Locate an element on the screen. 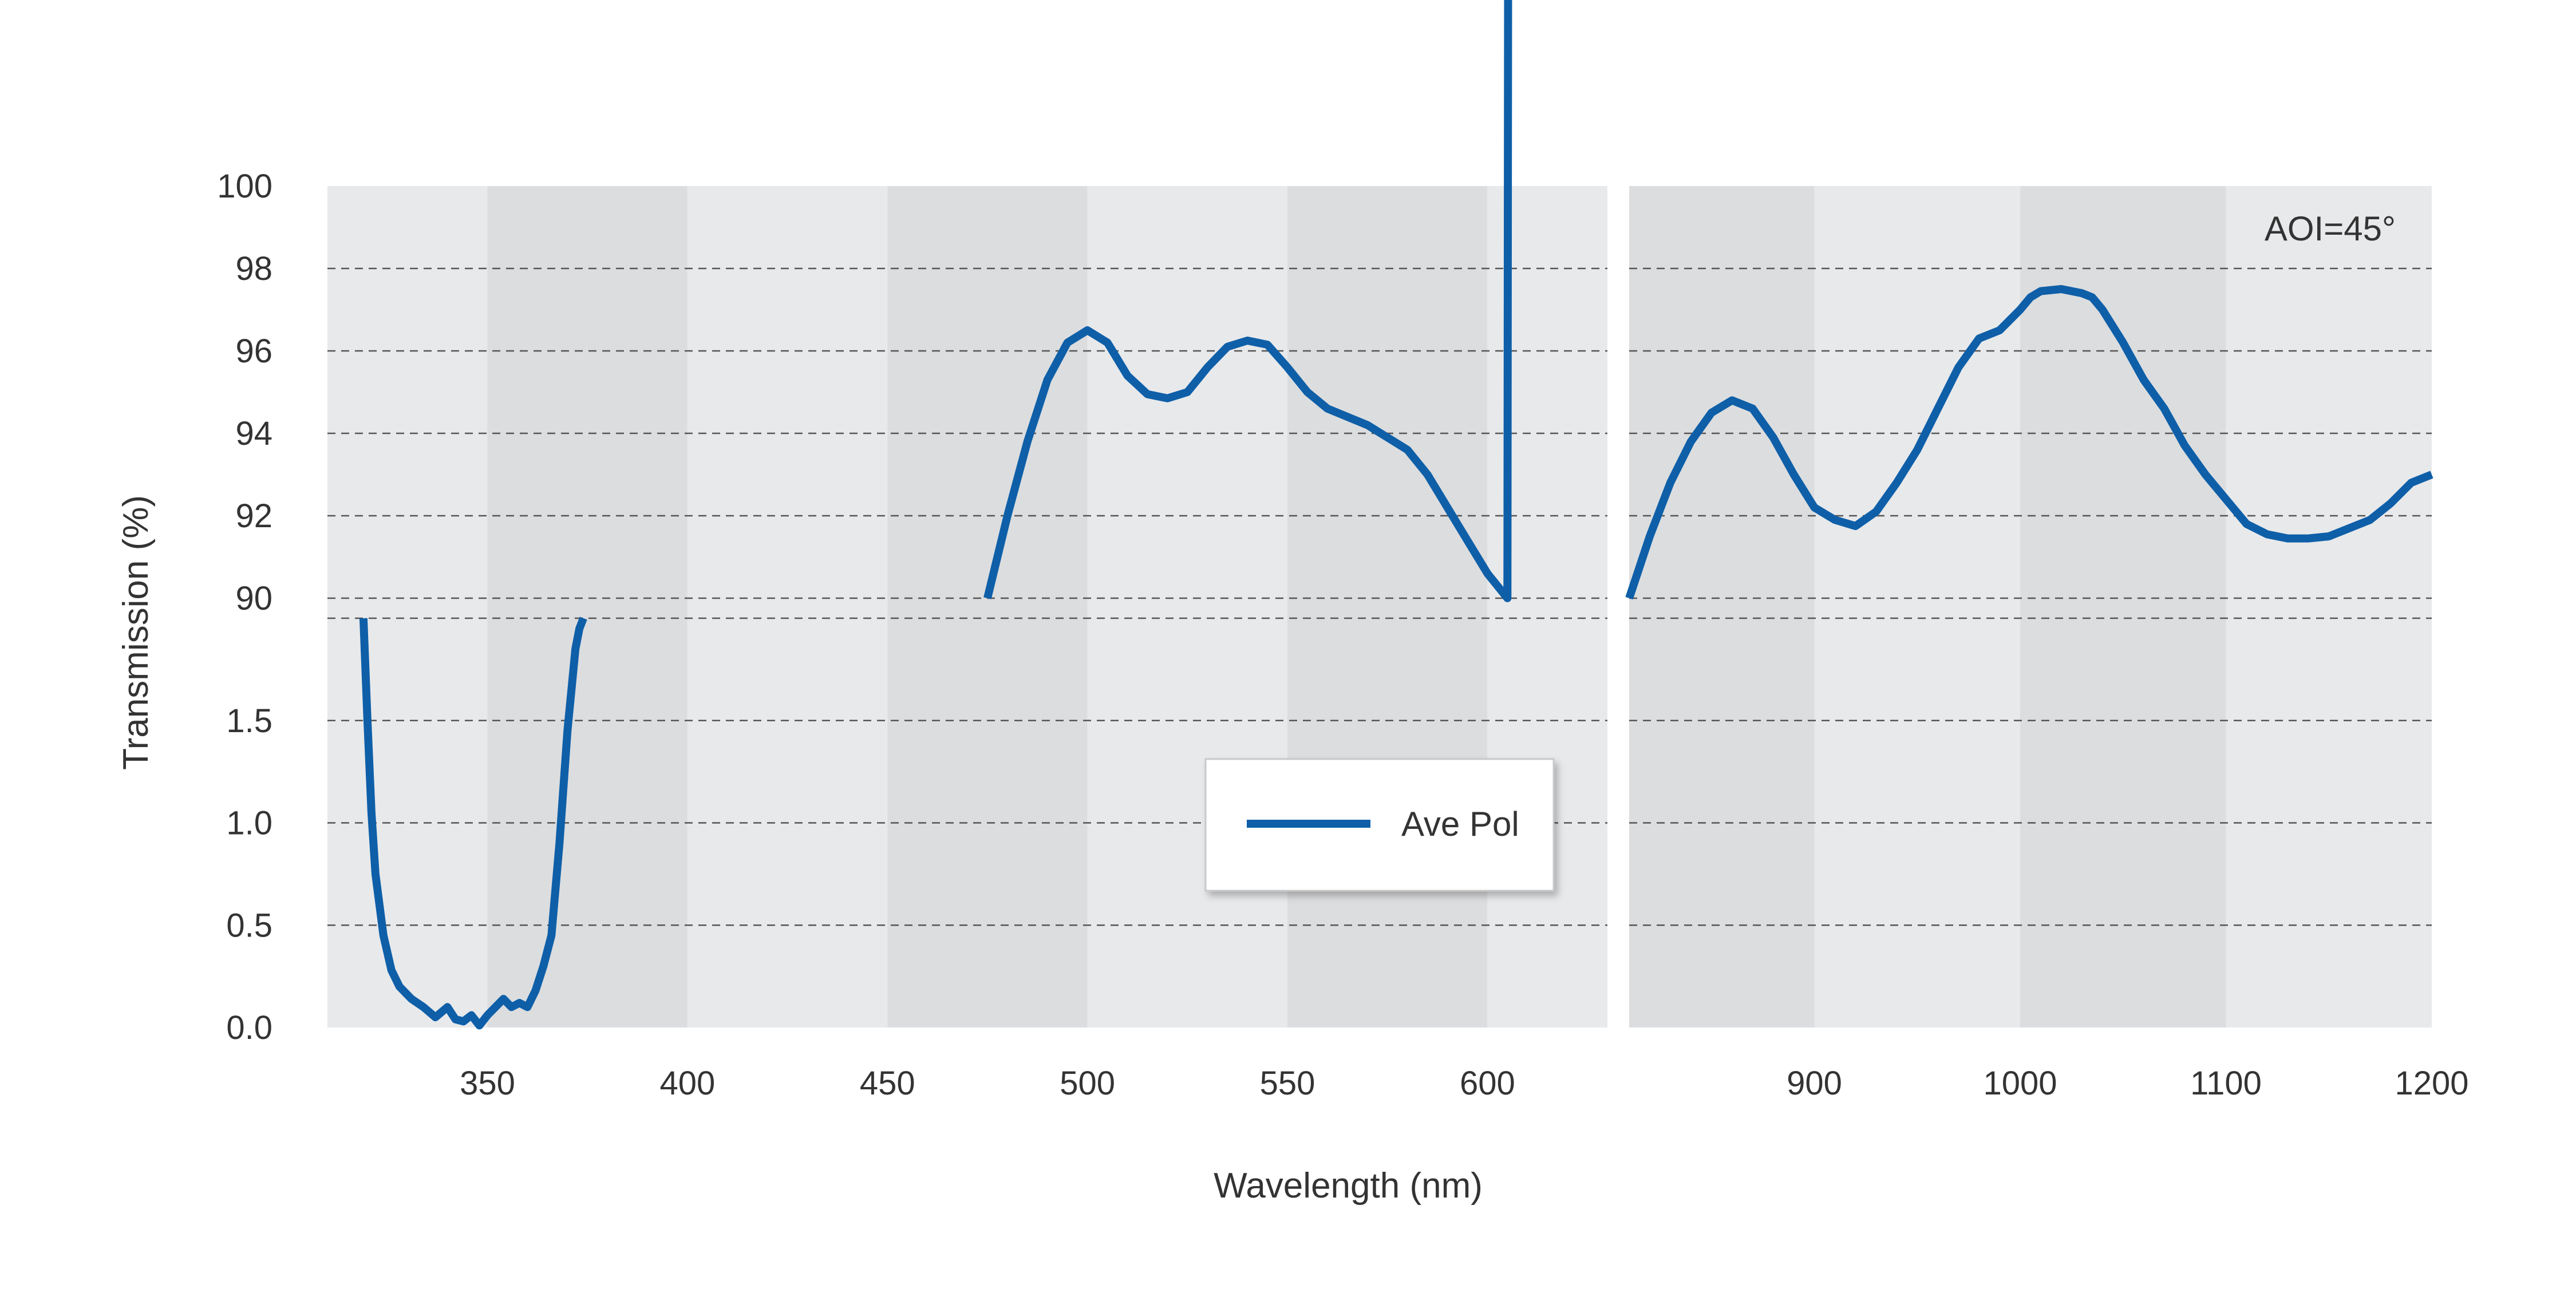  y-tick-label-0.0: 0.0 is located at coordinates (249, 1027).